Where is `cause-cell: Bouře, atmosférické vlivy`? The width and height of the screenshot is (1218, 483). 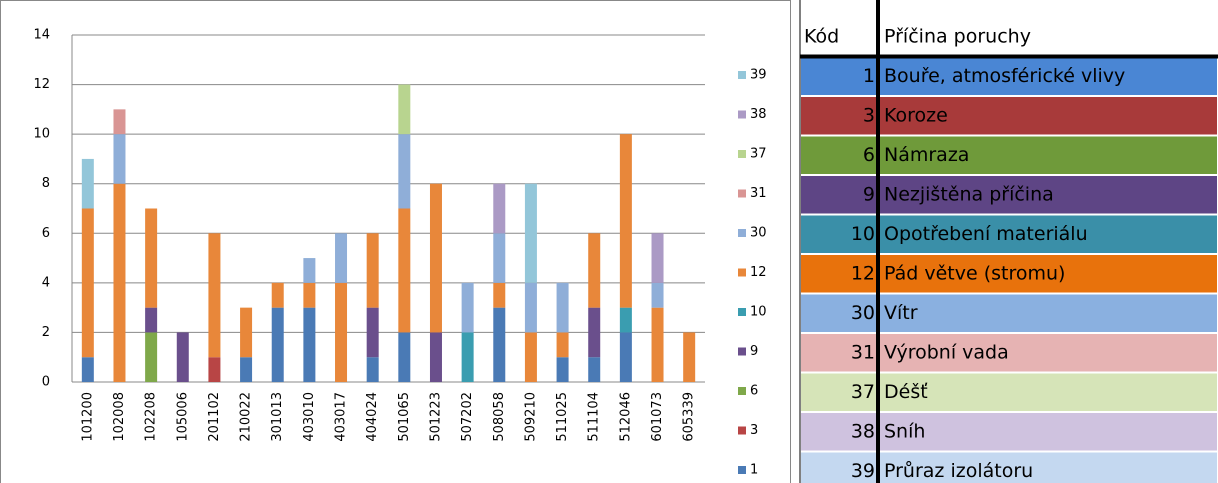
cause-cell: Bouře, atmosférické vlivy is located at coordinates (1004, 76).